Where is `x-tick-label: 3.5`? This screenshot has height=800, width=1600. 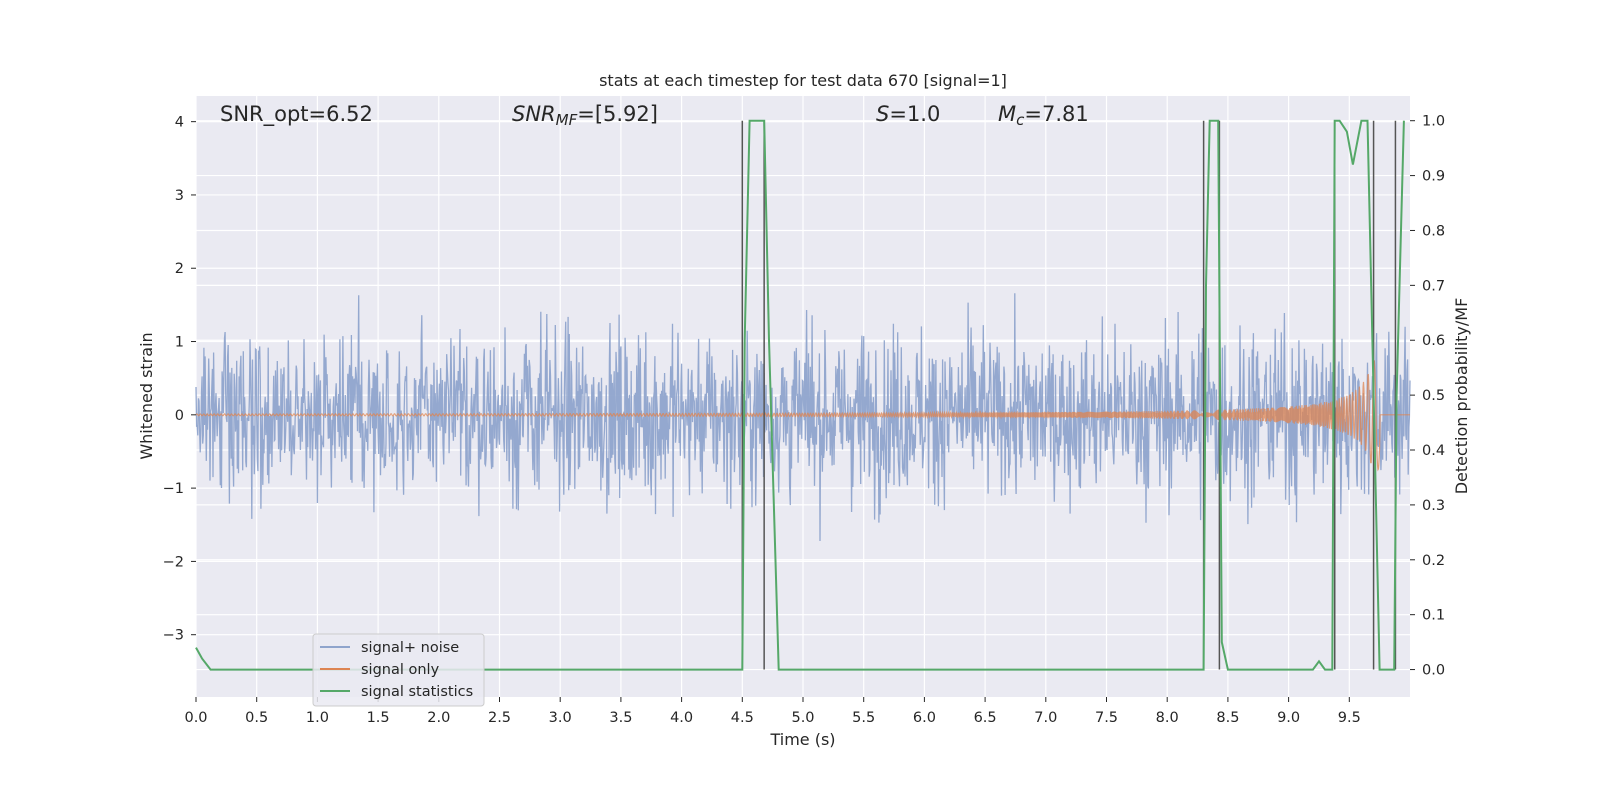 x-tick-label: 3.5 is located at coordinates (620, 718).